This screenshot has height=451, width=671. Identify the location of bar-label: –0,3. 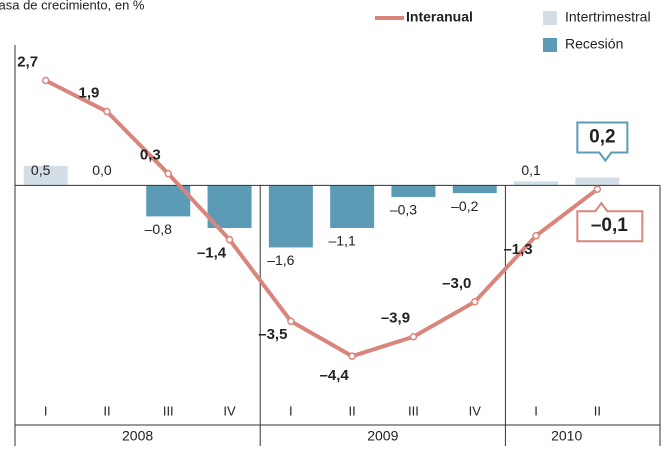
(403, 210).